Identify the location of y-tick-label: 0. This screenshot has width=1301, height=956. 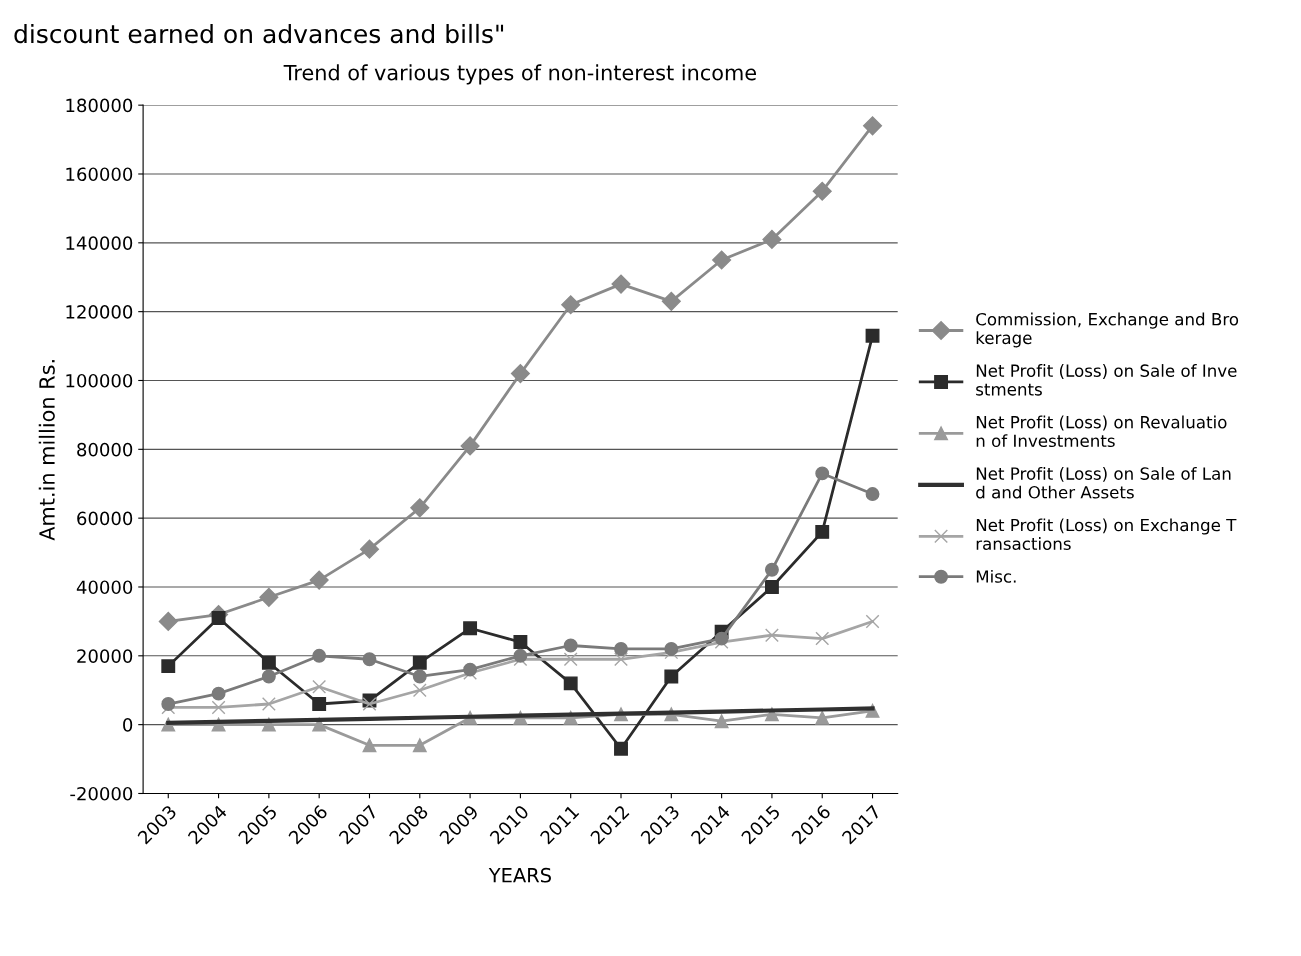
(128, 725).